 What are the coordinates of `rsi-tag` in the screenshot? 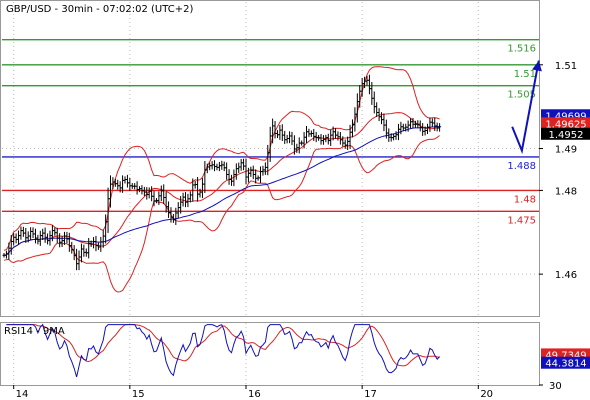 It's located at (565, 362).